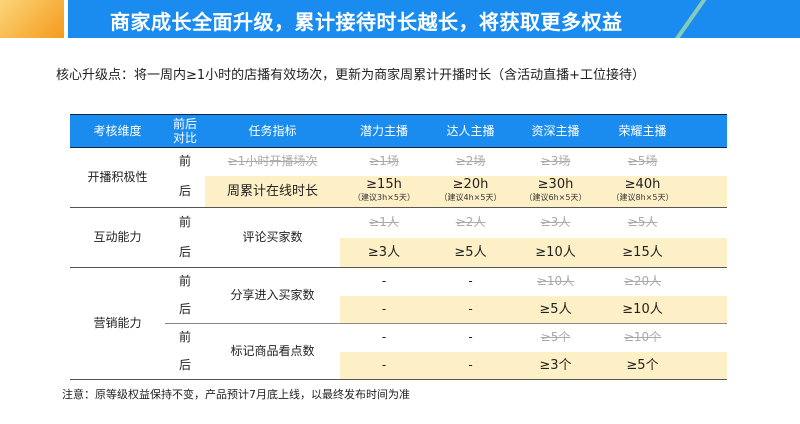  What do you see at coordinates (384, 161) in the screenshot?
I see `value-cell: ≥1场` at bounding box center [384, 161].